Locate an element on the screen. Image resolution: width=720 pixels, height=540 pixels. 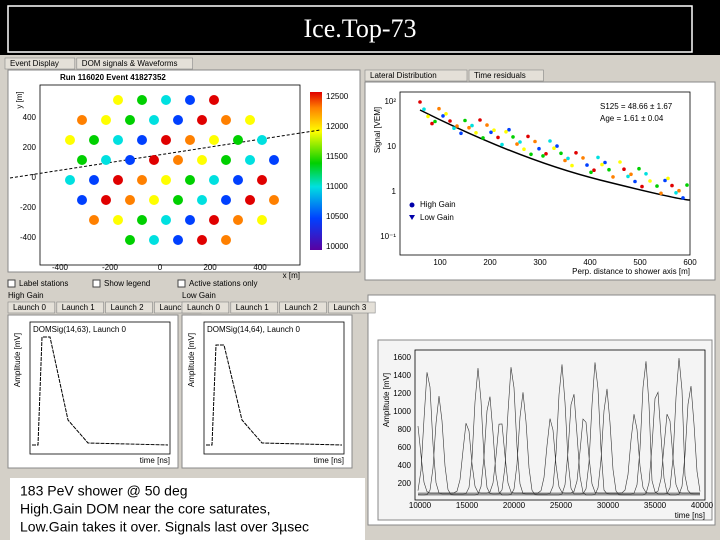
legend-label: Low Gain is located at coordinates (437, 217).